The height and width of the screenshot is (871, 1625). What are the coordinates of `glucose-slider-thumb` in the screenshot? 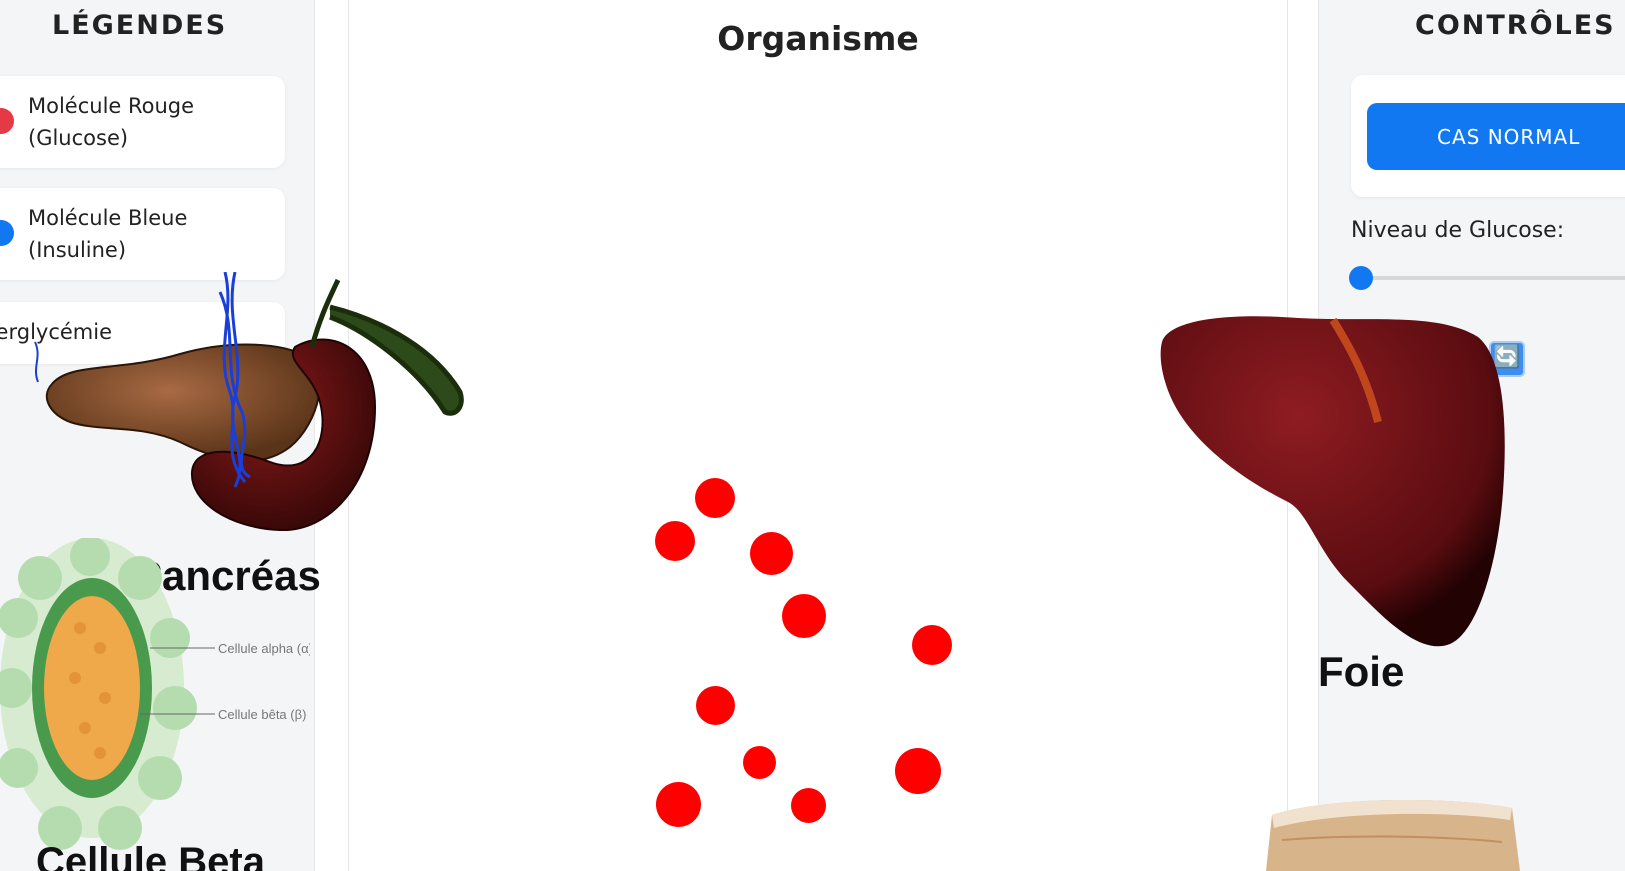 It's located at (1361, 278).